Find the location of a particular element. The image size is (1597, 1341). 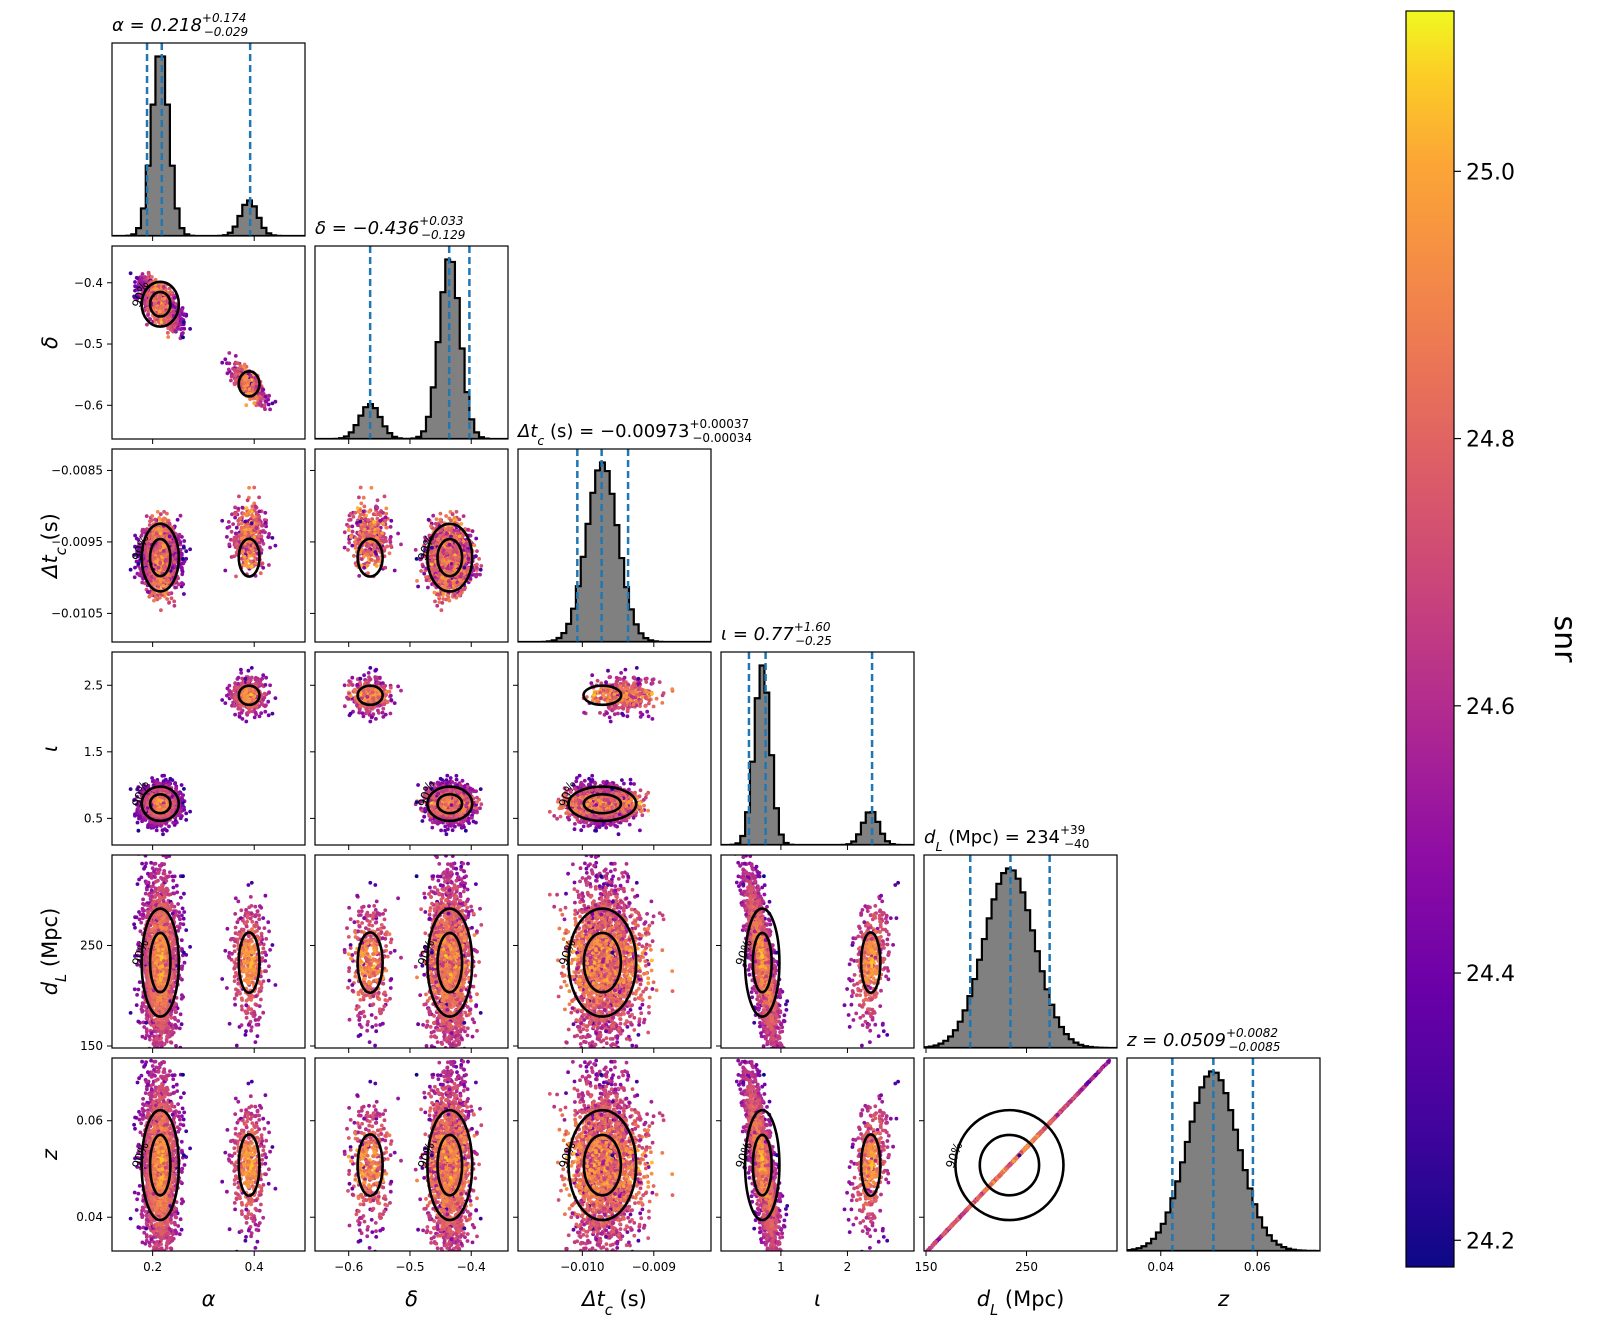

hist-panel-delta: δ = −0.436+0.033 −0.129 is located at coordinates (411, 329).